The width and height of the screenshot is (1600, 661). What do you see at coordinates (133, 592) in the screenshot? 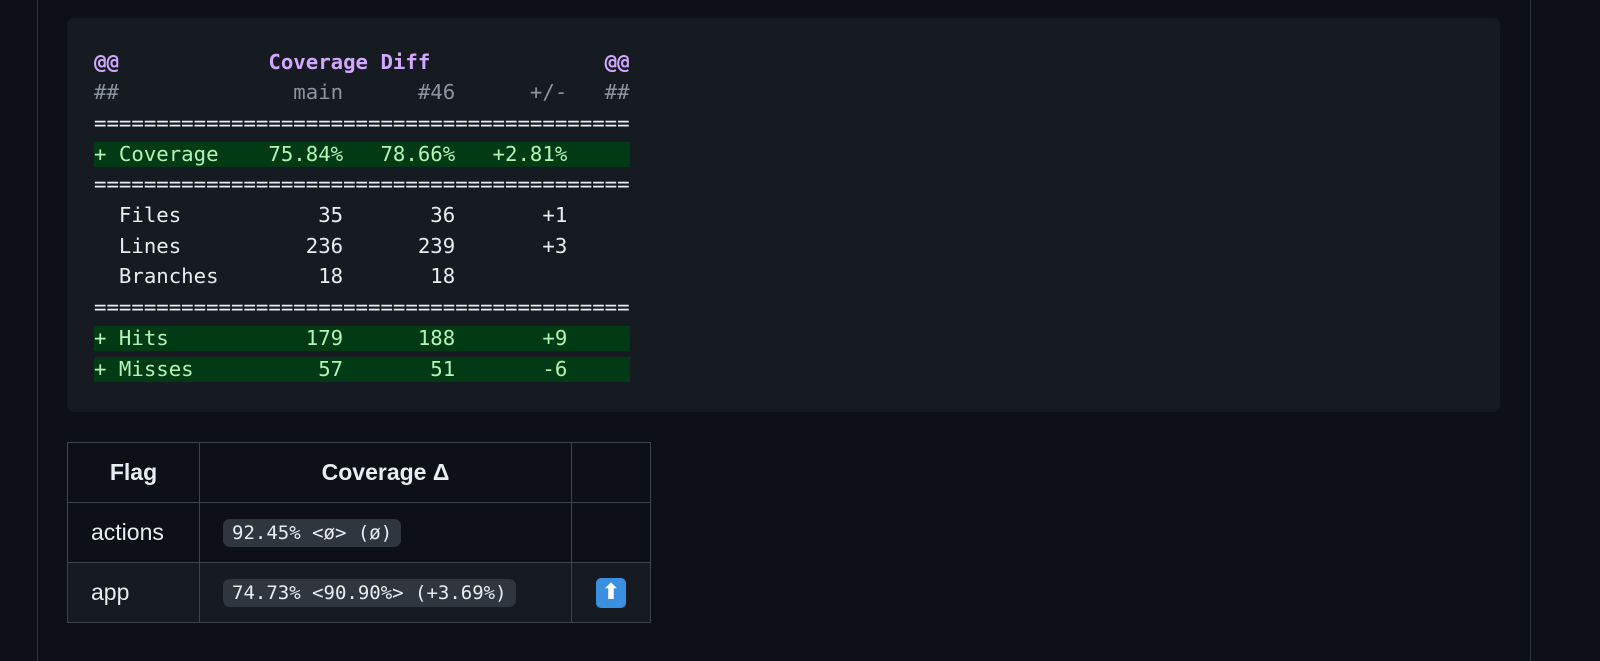
I see `flag-name: app` at bounding box center [133, 592].